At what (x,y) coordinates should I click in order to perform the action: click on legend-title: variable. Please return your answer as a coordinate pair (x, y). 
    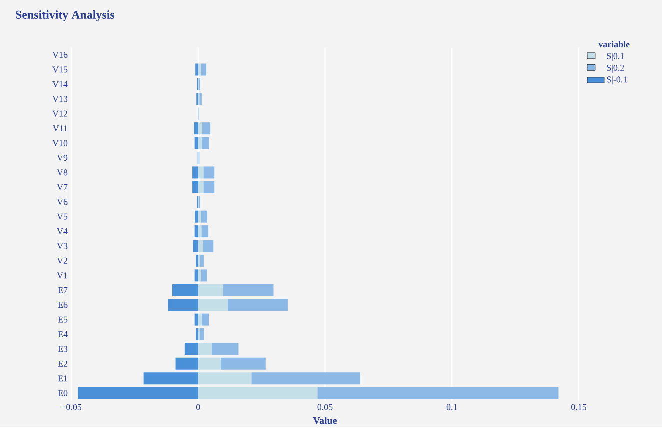
    Looking at the image, I should click on (614, 45).